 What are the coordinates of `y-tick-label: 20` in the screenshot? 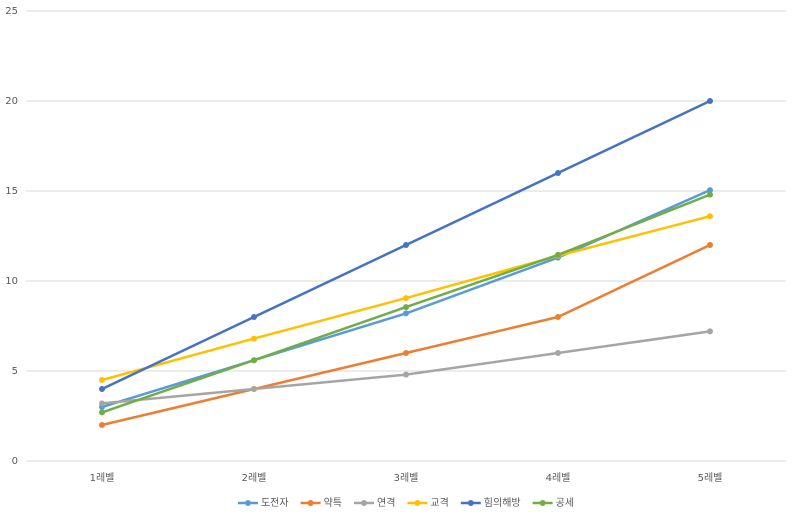 It's located at (11, 101).